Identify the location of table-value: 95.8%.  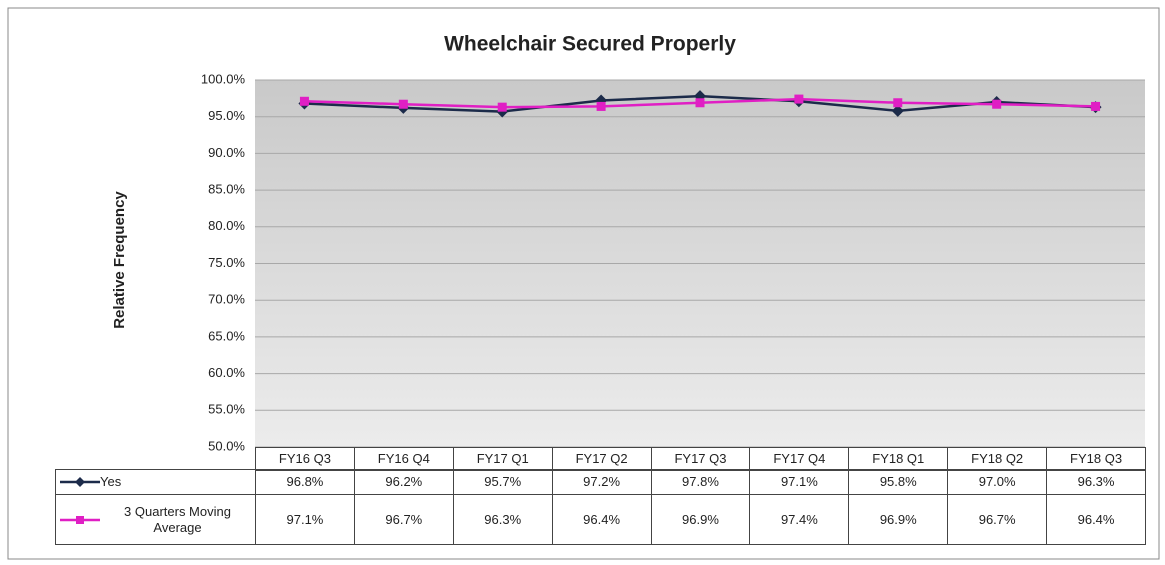
(898, 482).